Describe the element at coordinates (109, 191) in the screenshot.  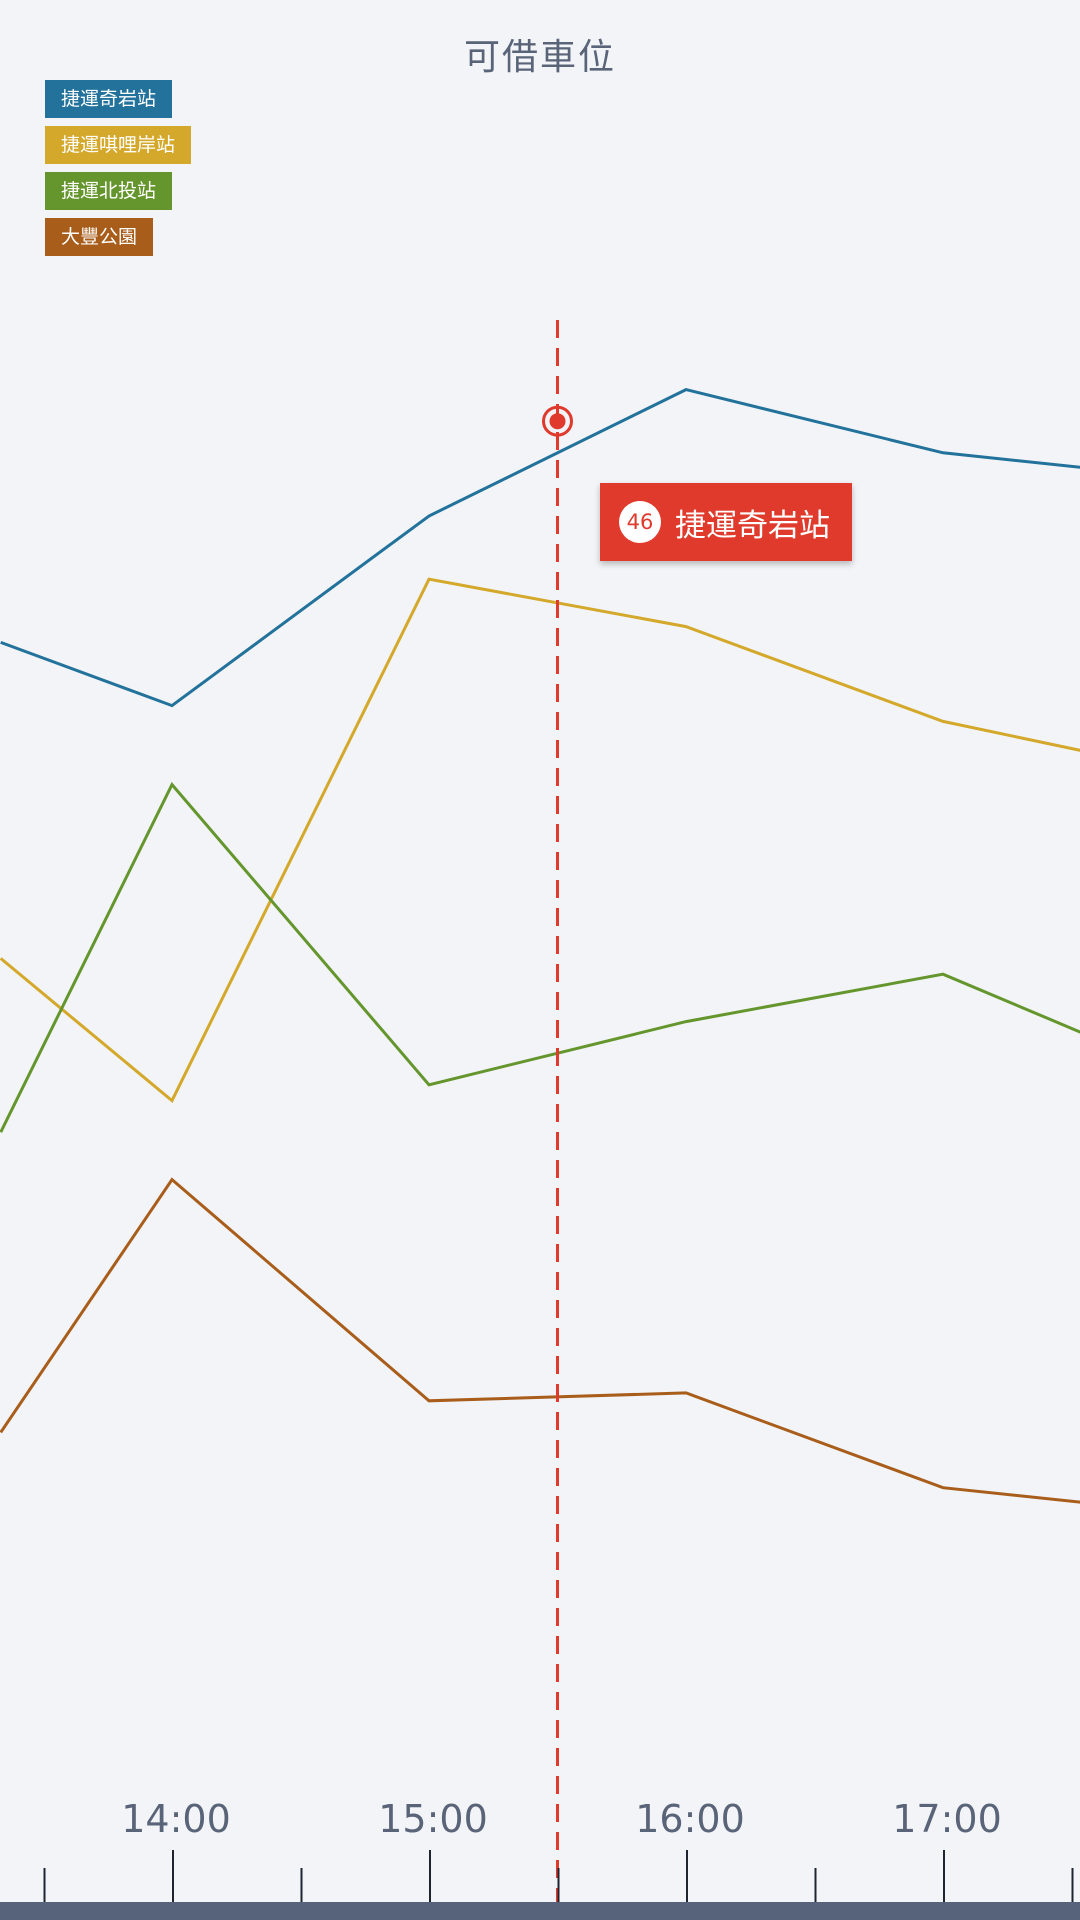
I see `legend-item-beitou: 捷運北投站` at that location.